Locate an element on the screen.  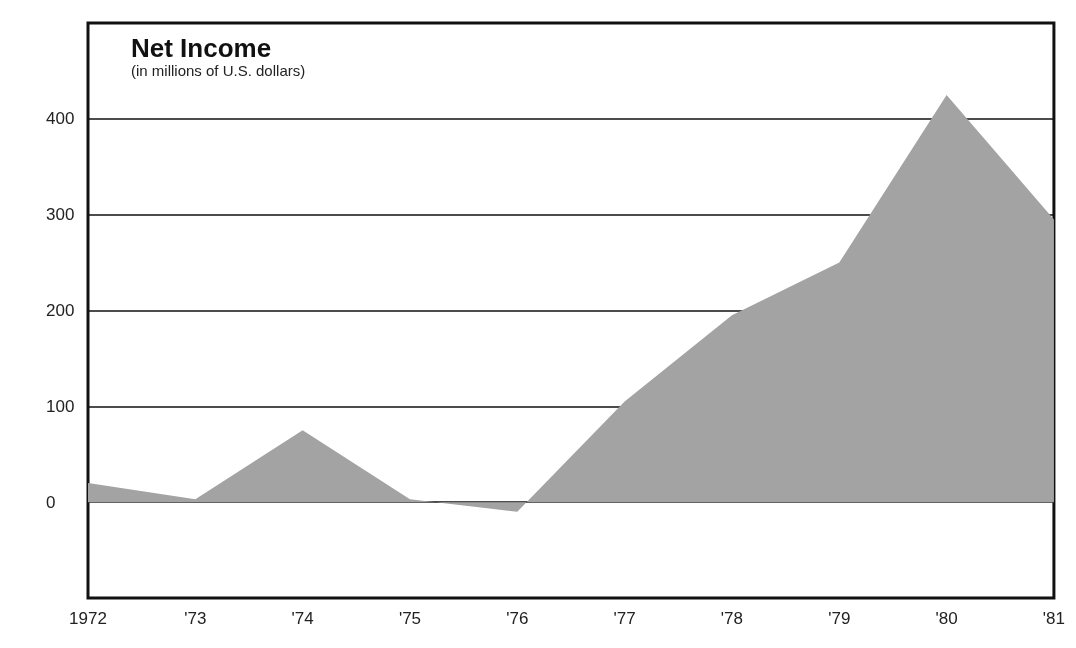
y-tick-label: 400 is located at coordinates (60, 119).